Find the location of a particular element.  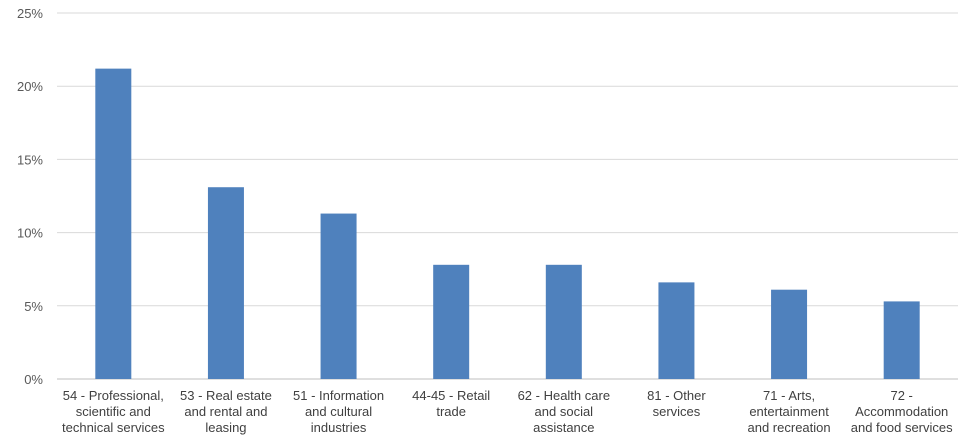

x-category-label-line: 53 - Real estate is located at coordinates (226, 395).